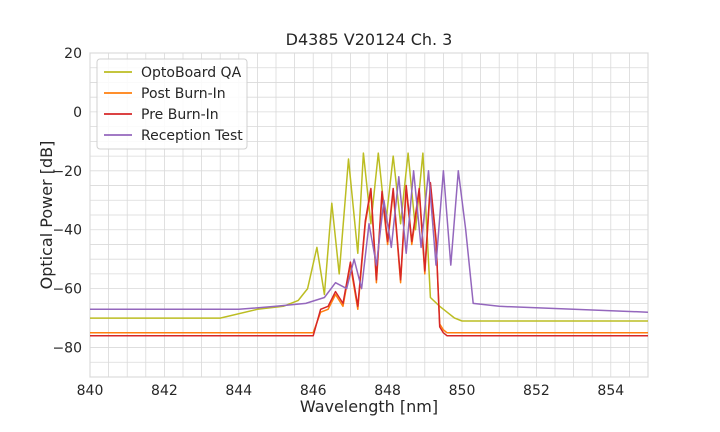 This screenshot has height=432, width=720. I want to click on y-tick-label: −20, so click(67, 172).